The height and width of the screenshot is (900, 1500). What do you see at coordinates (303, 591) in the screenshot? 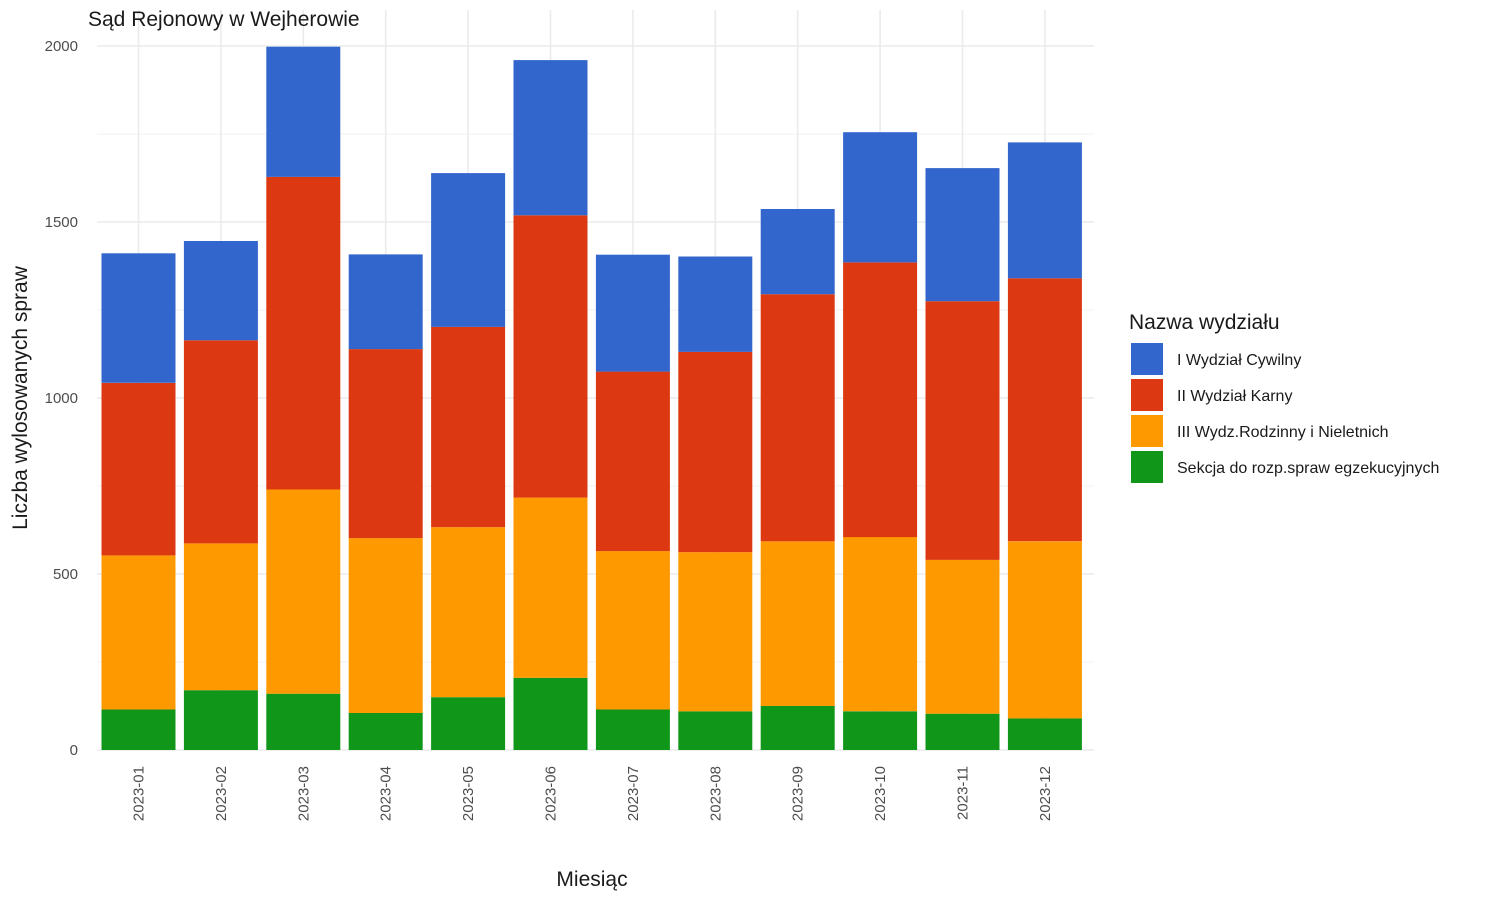
I see `bar-segment-2023-03-s1` at bounding box center [303, 591].